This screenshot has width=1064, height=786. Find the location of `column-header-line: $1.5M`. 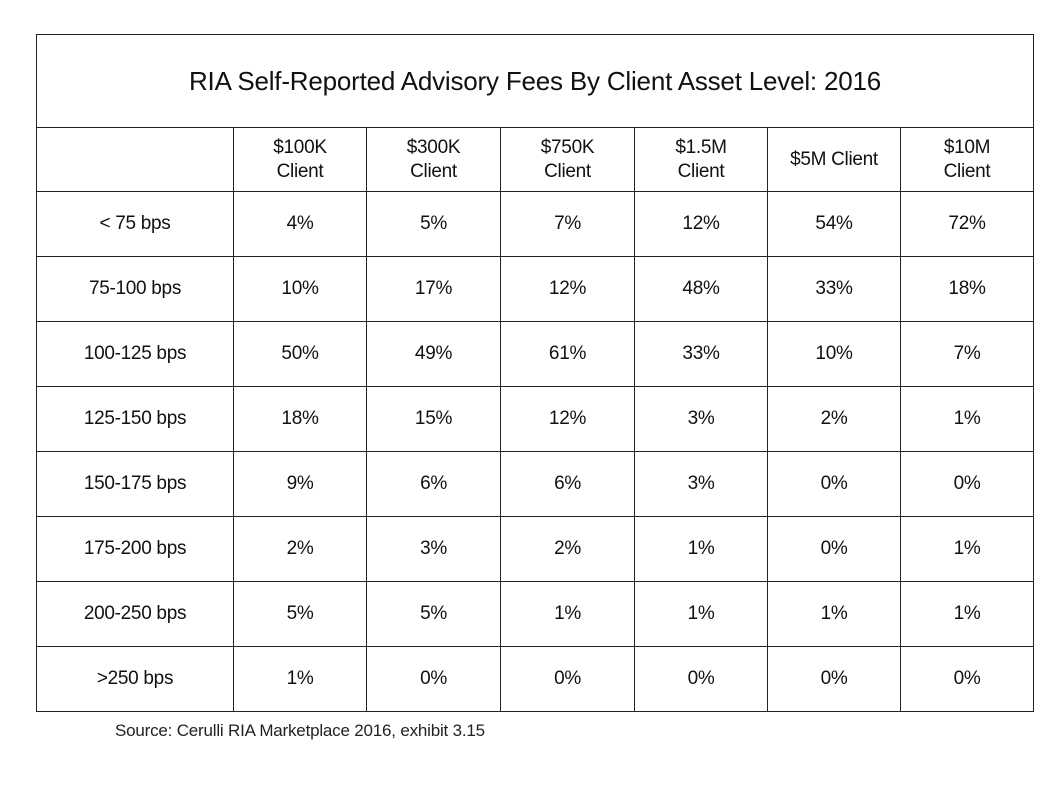

column-header-line: $1.5M is located at coordinates (701, 147).